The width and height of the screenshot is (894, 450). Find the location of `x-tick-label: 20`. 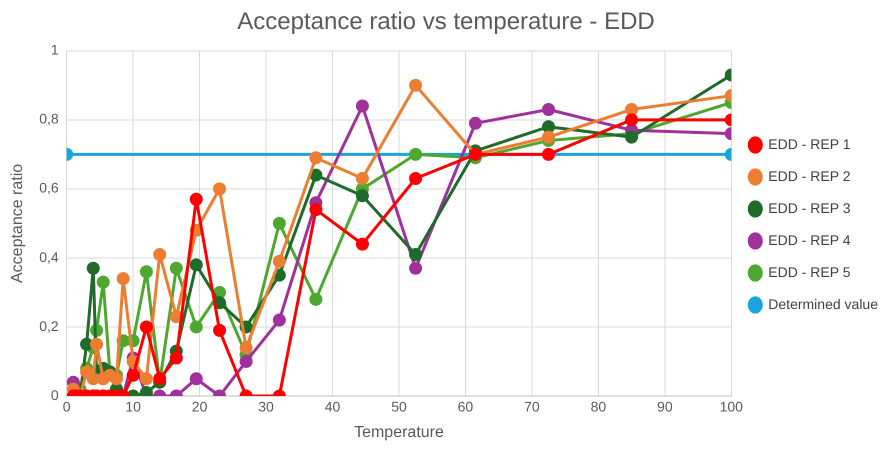

x-tick-label: 20 is located at coordinates (200, 406).